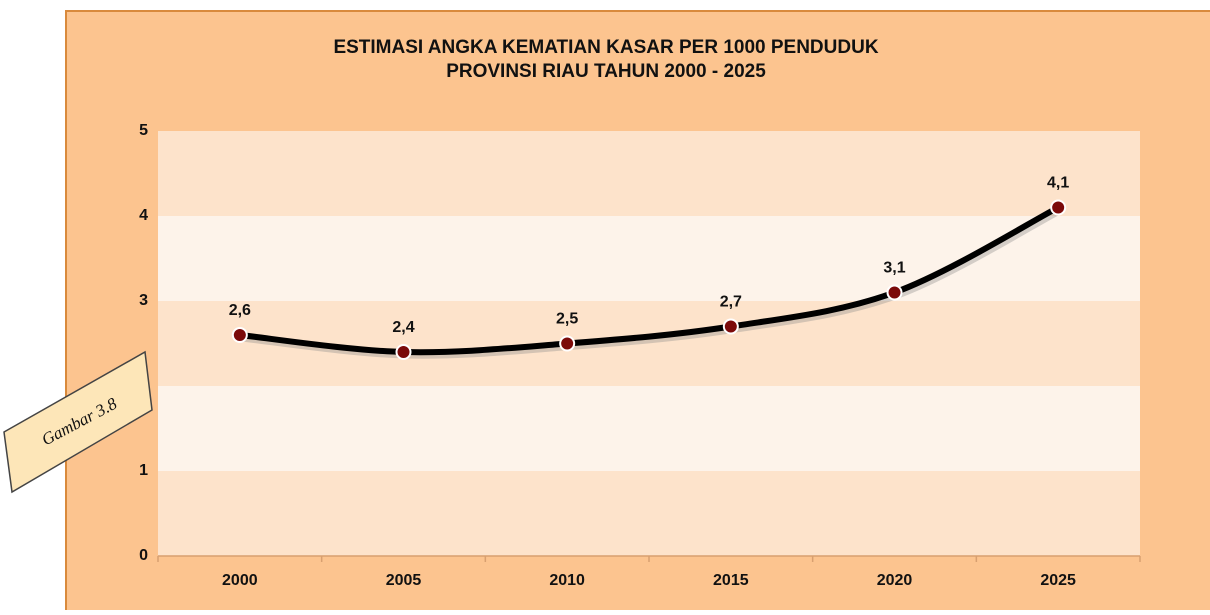  I want to click on x-tick-label: 2020, so click(895, 580).